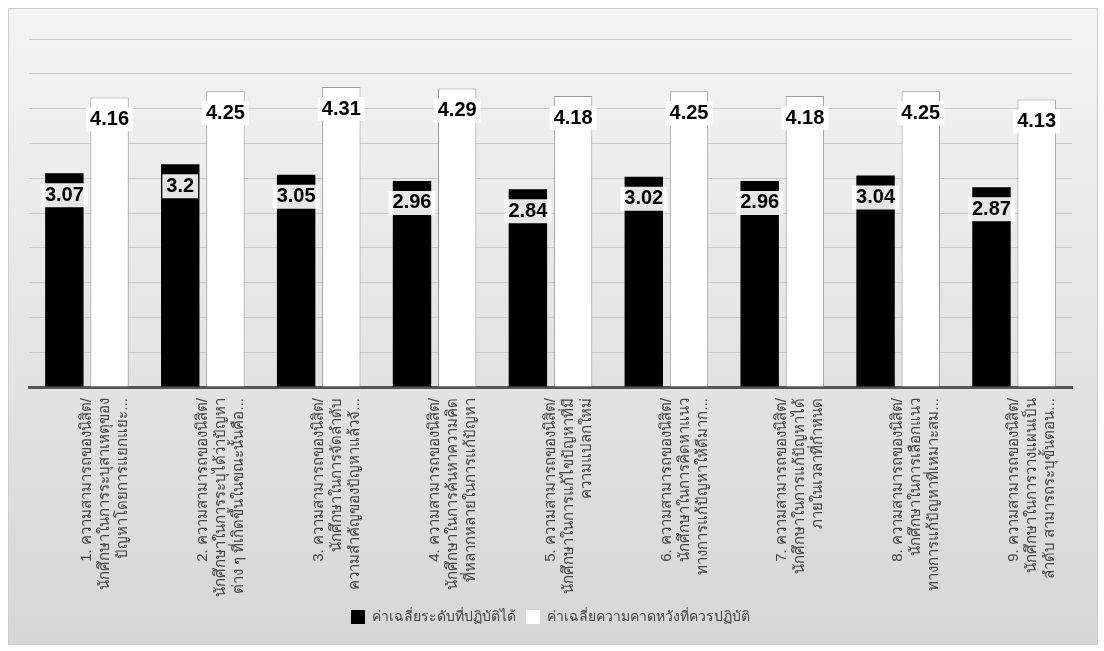 This screenshot has height=651, width=1104. Describe the element at coordinates (341, 107) in the screenshot. I see `data-label: 4.31` at that location.